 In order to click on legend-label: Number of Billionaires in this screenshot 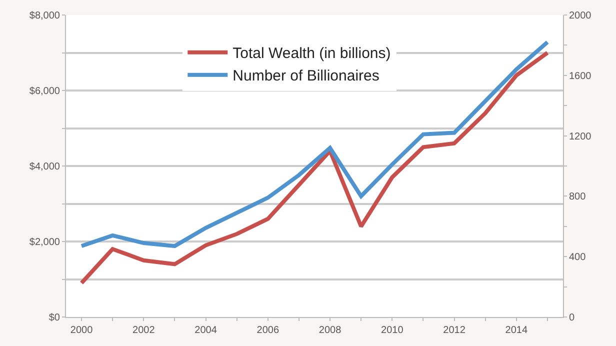, I will do `click(306, 76)`.